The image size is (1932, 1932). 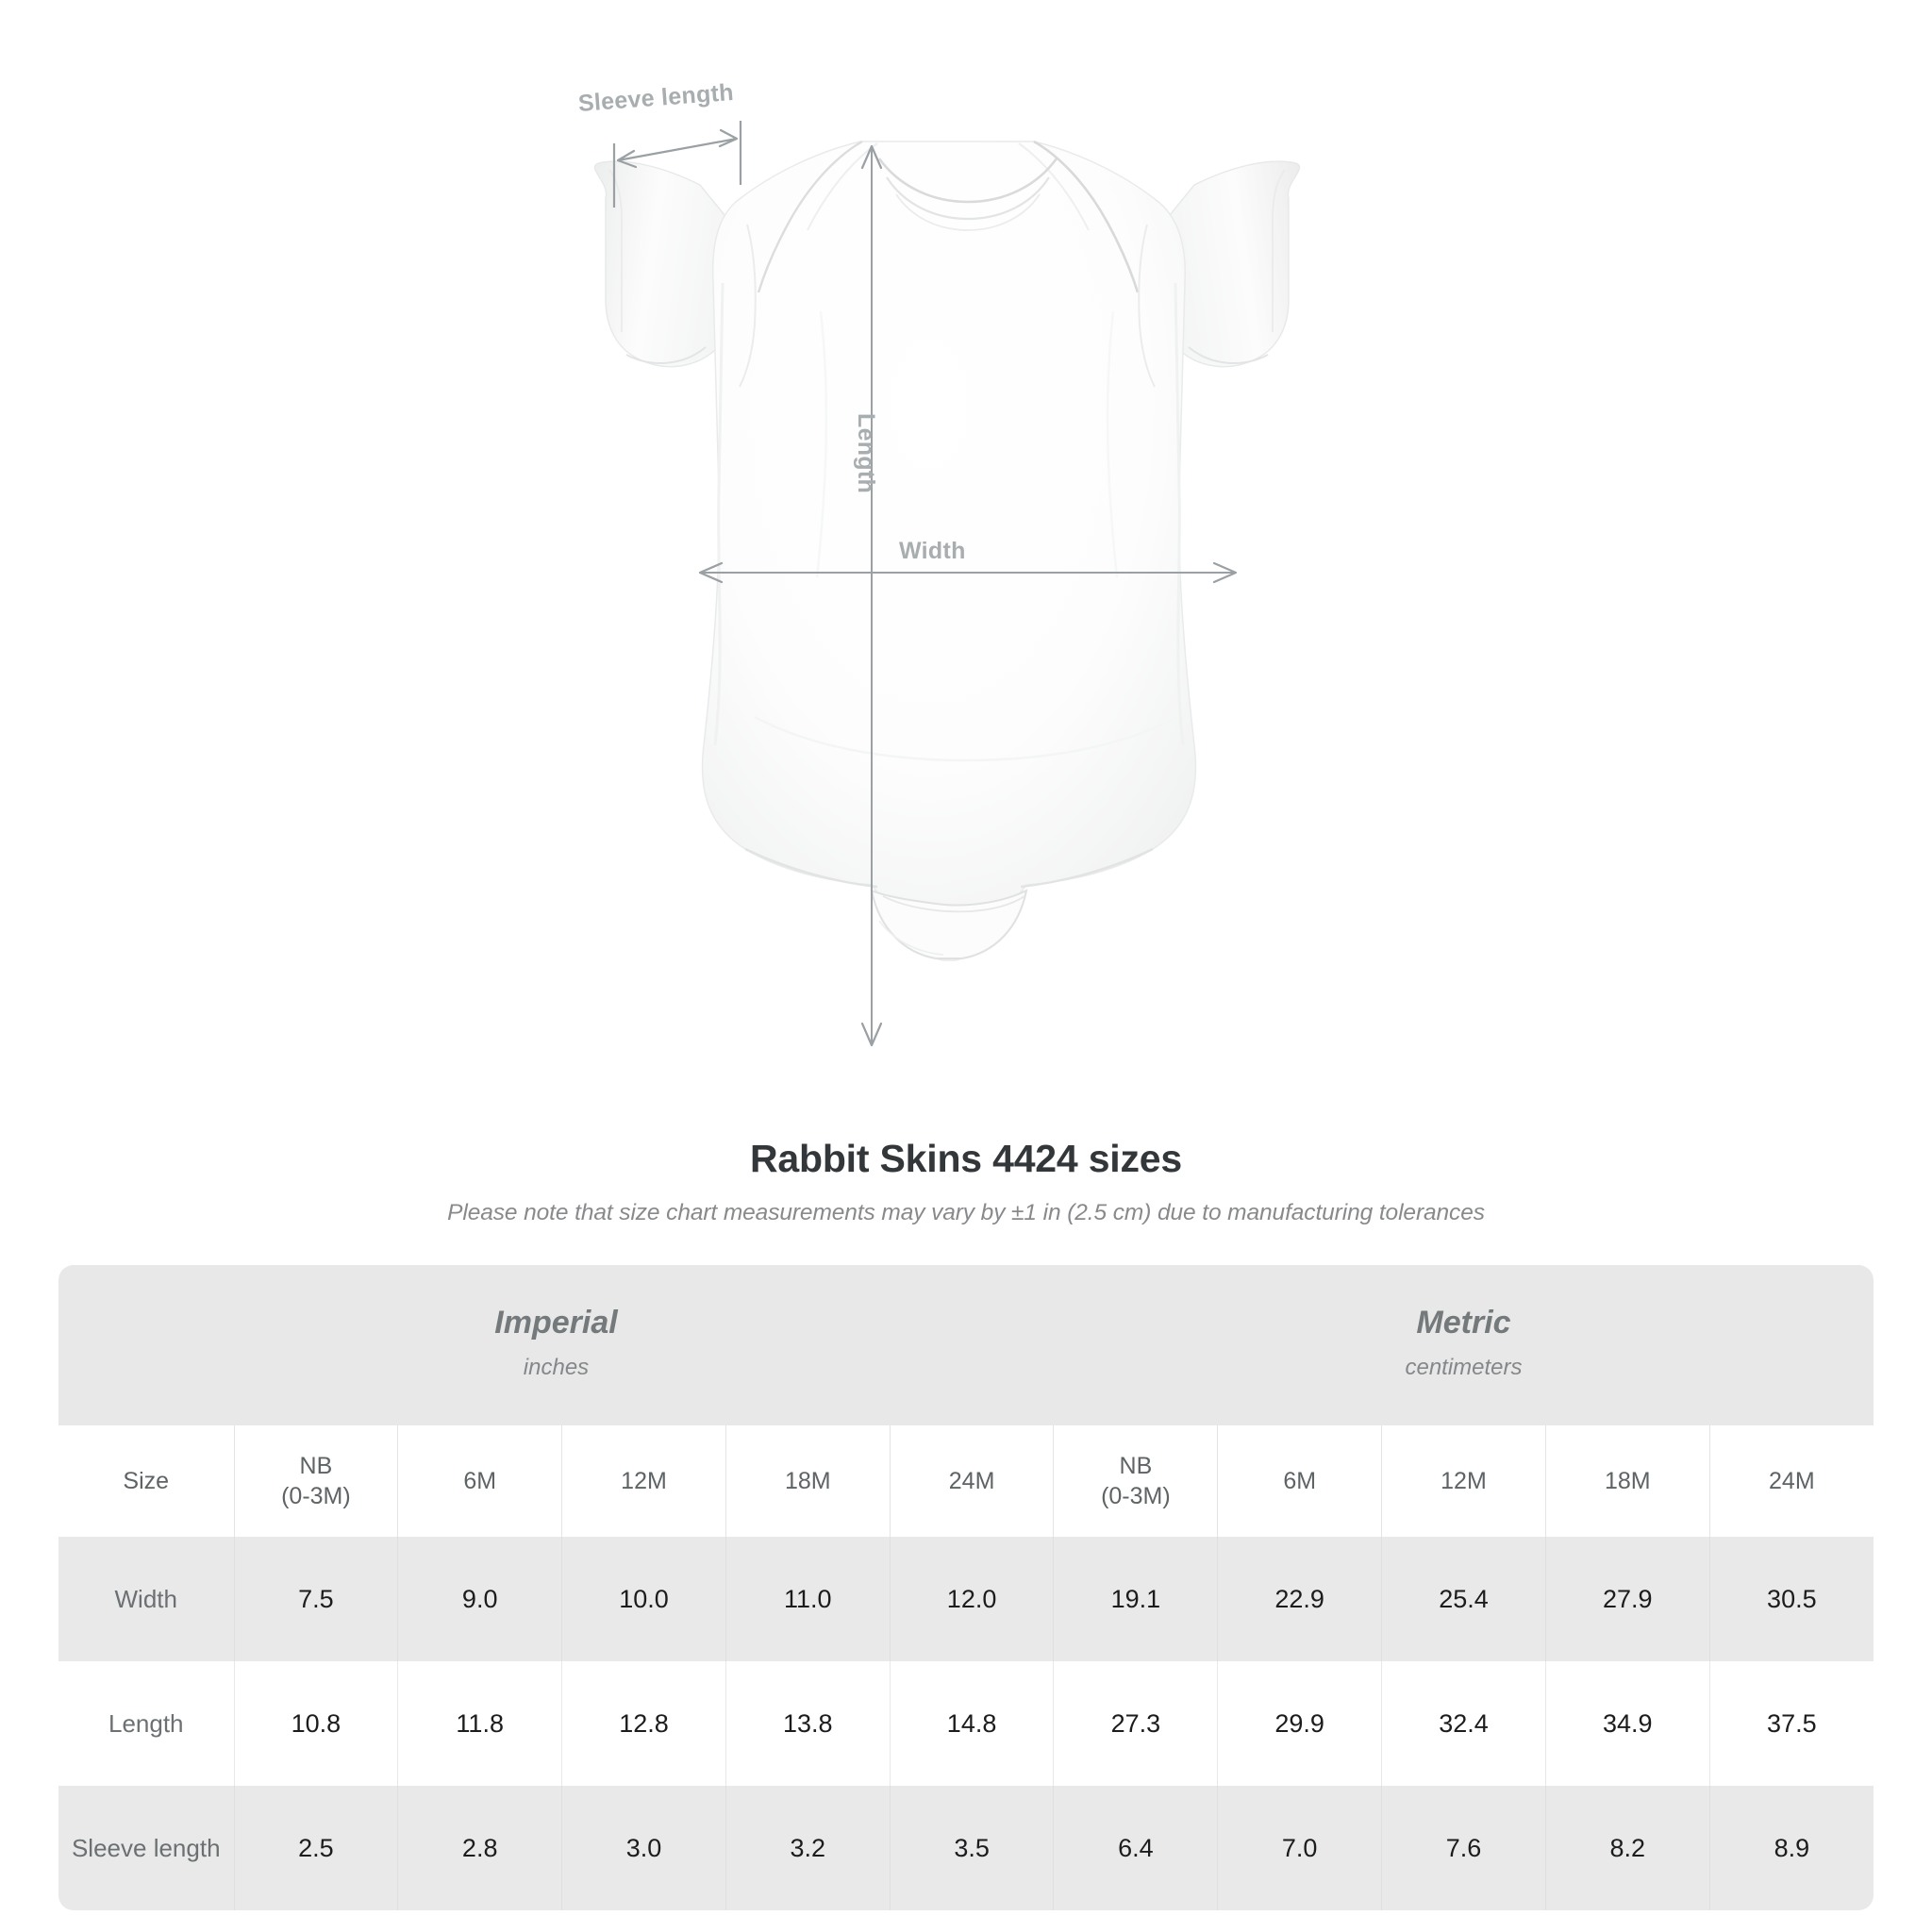 I want to click on column-header-imperial-18m: 18M, so click(x=807, y=1481).